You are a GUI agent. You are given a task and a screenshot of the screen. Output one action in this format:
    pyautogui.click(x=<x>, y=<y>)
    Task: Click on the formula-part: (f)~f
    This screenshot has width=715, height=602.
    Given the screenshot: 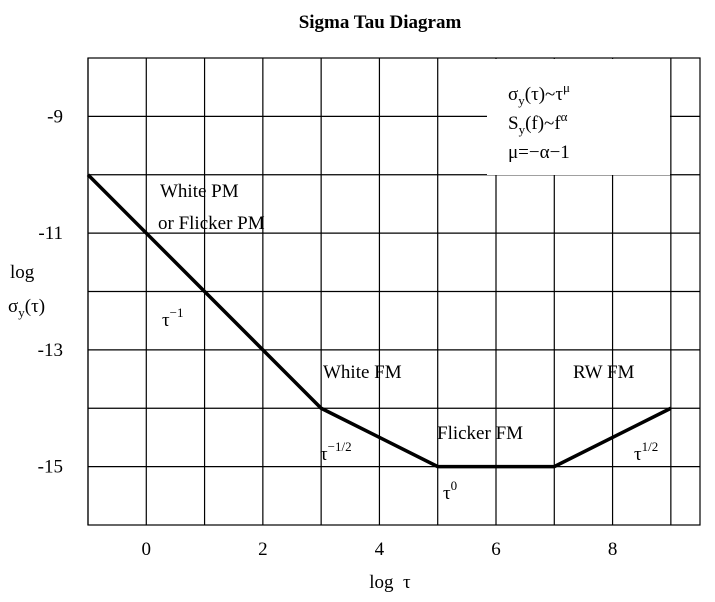 What is the action you would take?
    pyautogui.click(x=543, y=123)
    